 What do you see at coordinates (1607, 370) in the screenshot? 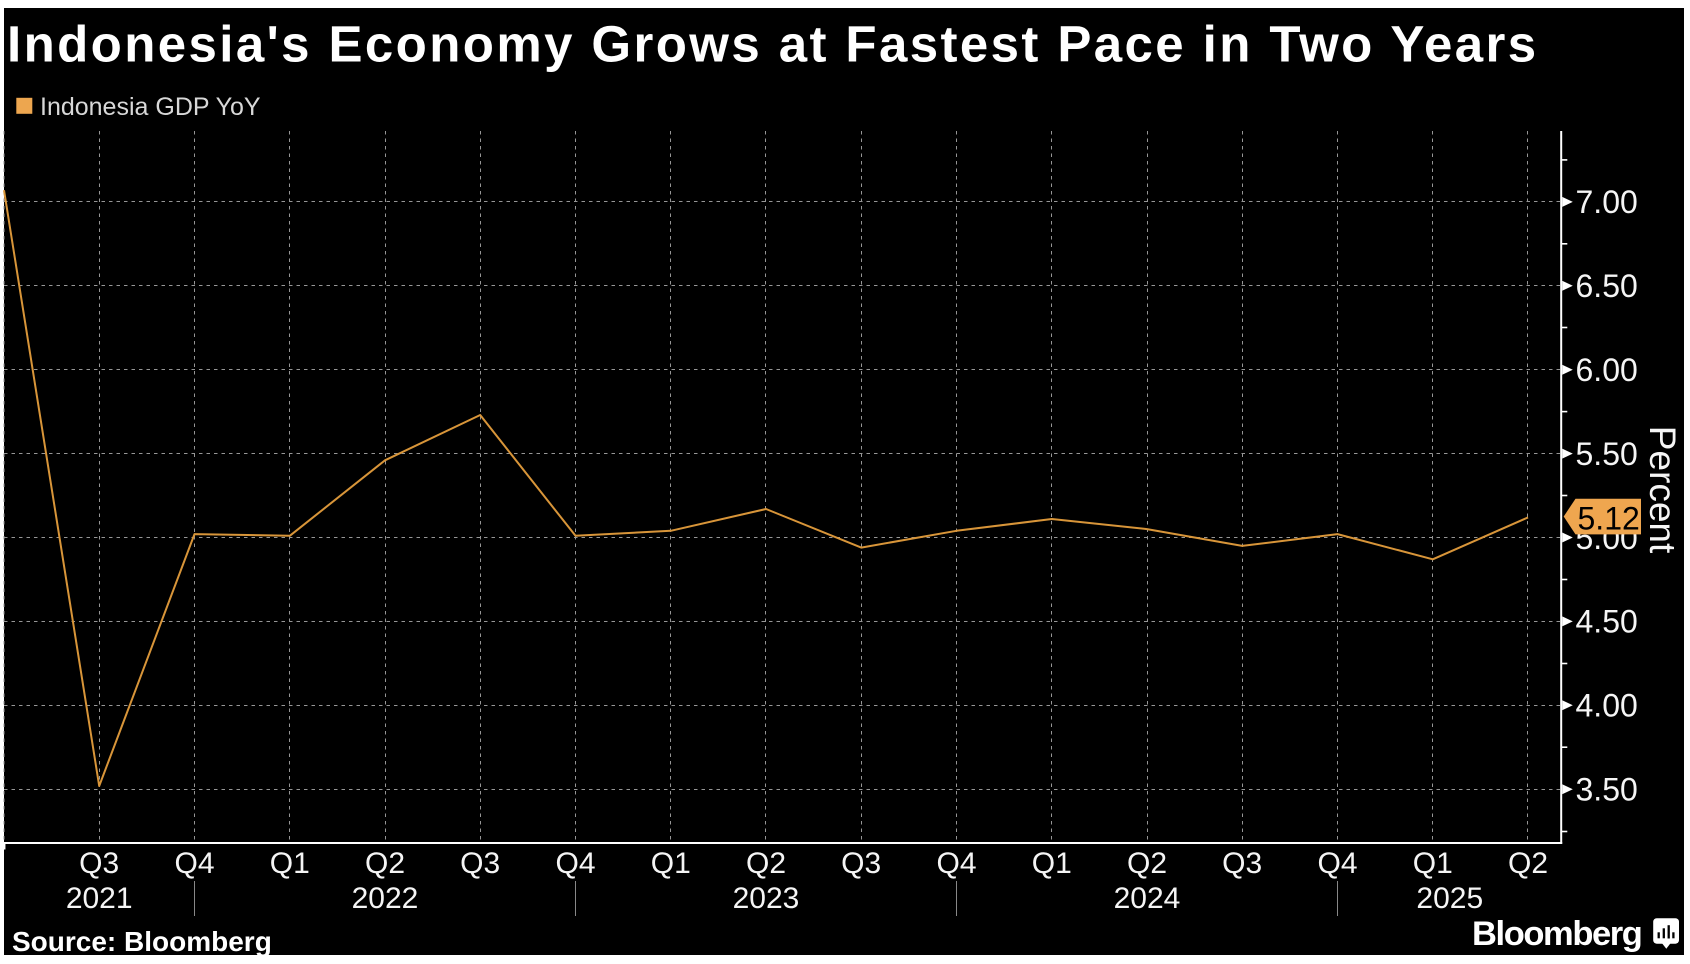
I see `svg-text: 6.00` at bounding box center [1607, 370].